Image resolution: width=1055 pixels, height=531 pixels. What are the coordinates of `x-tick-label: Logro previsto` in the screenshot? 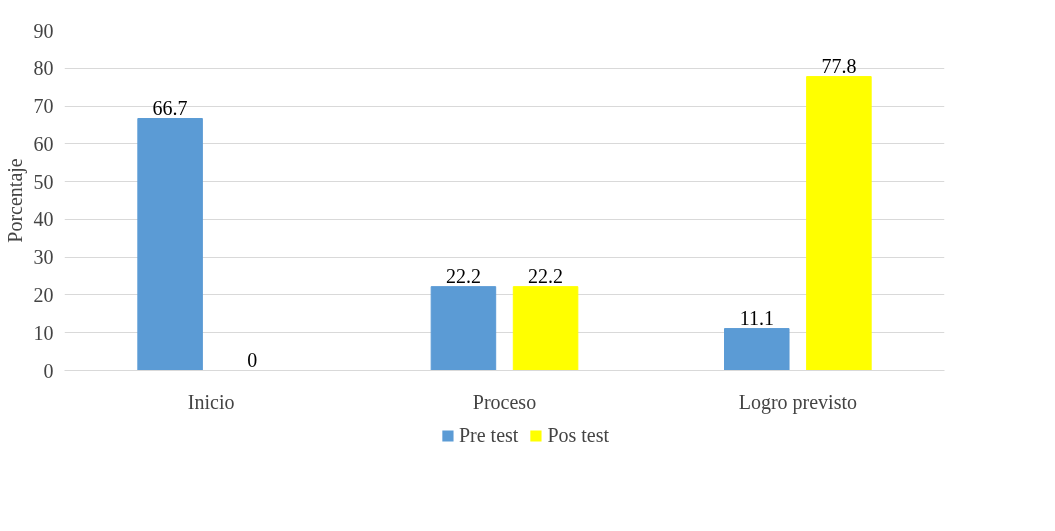 It's located at (797, 402).